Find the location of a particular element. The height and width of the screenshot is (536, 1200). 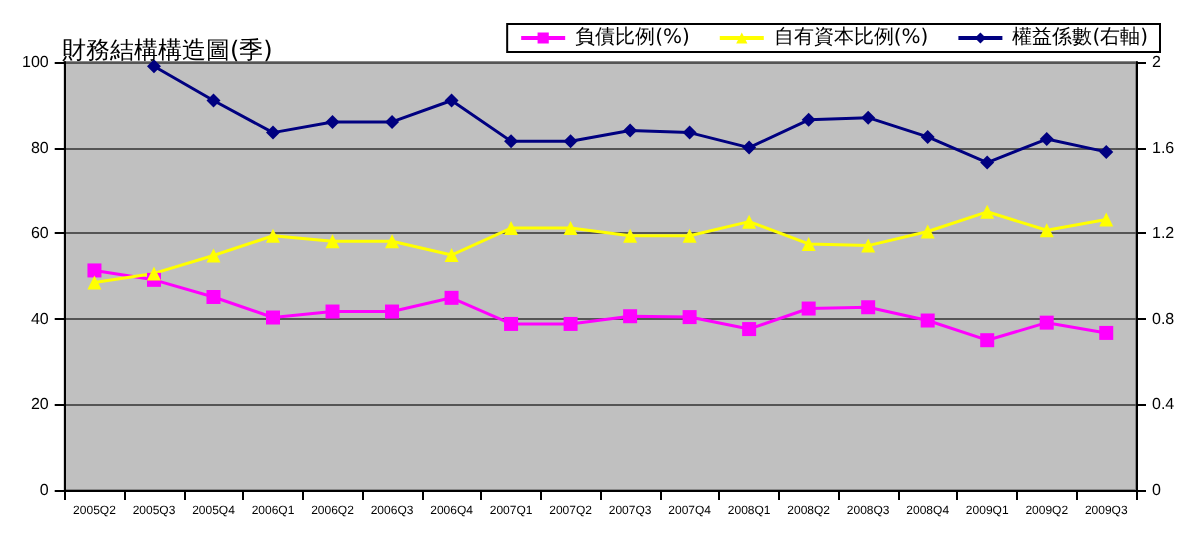

y2-tick-label: 0.8 is located at coordinates (1164, 318).